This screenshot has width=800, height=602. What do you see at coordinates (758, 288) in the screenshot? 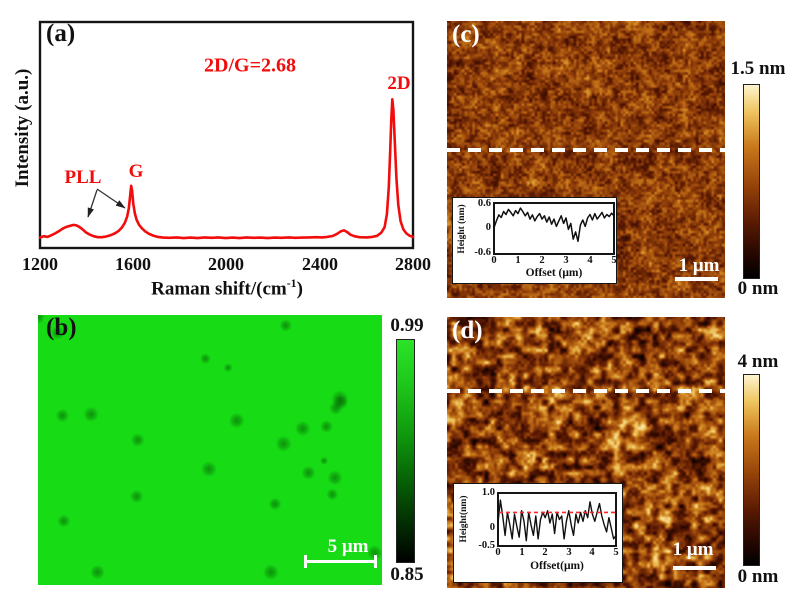
I see `colorbar-c-min-label: 0 nm` at bounding box center [758, 288].